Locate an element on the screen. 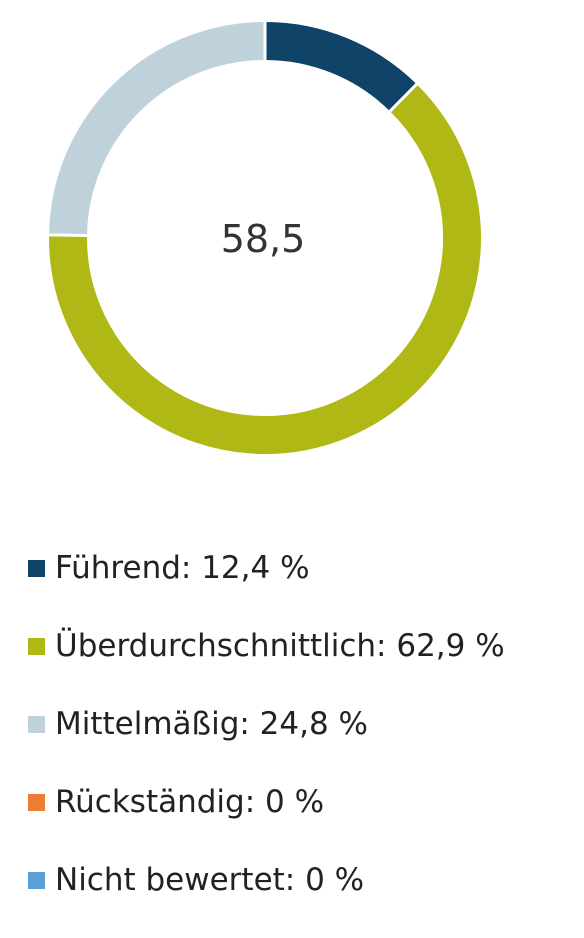 This screenshot has width=584, height=938. legend-item-nicht-bewertet: Nicht bewertet: 0 % is located at coordinates (266, 880).